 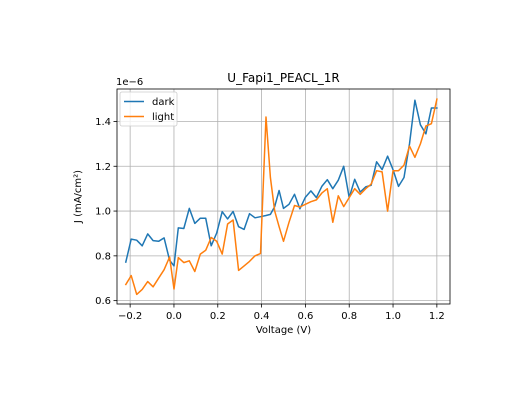 What do you see at coordinates (130, 316) in the screenshot?
I see `x-tick-label: −0.2` at bounding box center [130, 316].